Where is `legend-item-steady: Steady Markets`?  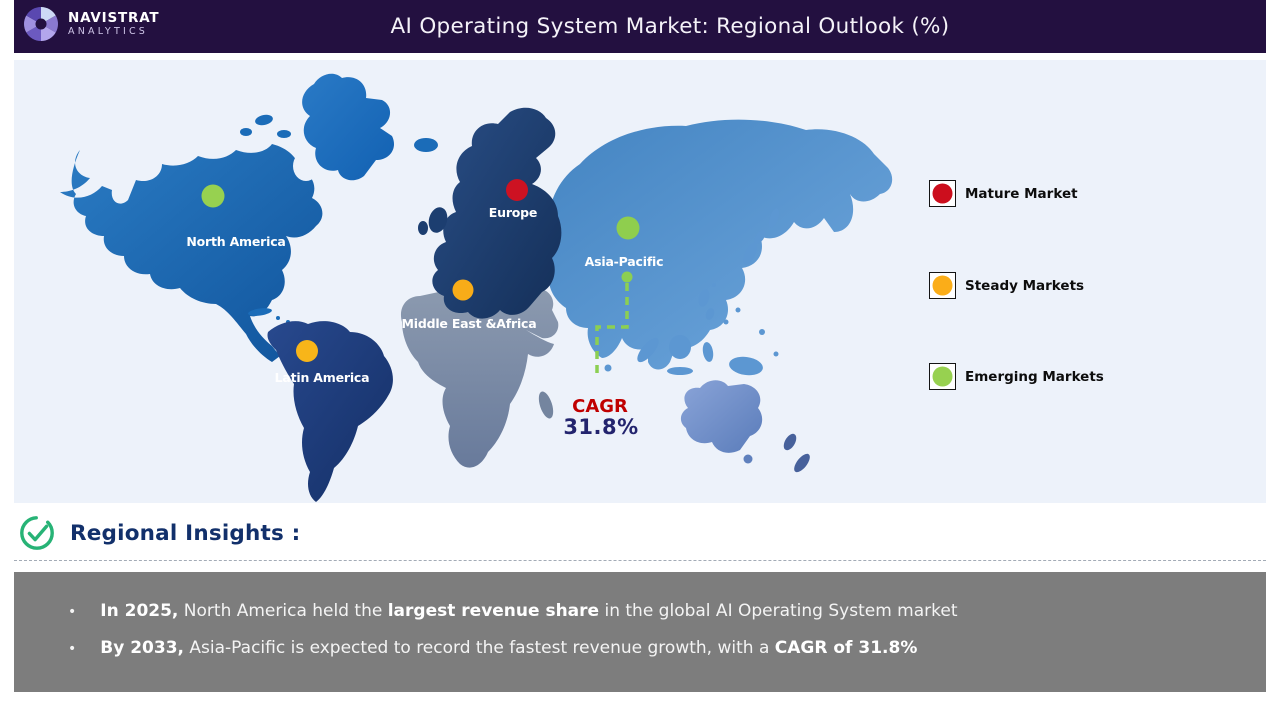 legend-item-steady: Steady Markets is located at coordinates (1006, 285).